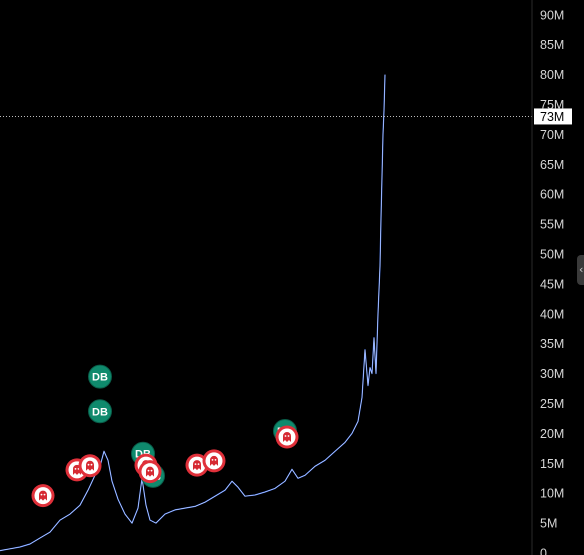 The width and height of the screenshot is (584, 555). Describe the element at coordinates (165, 436) in the screenshot. I see `marker-layer: DBDBDBDBDB` at that location.